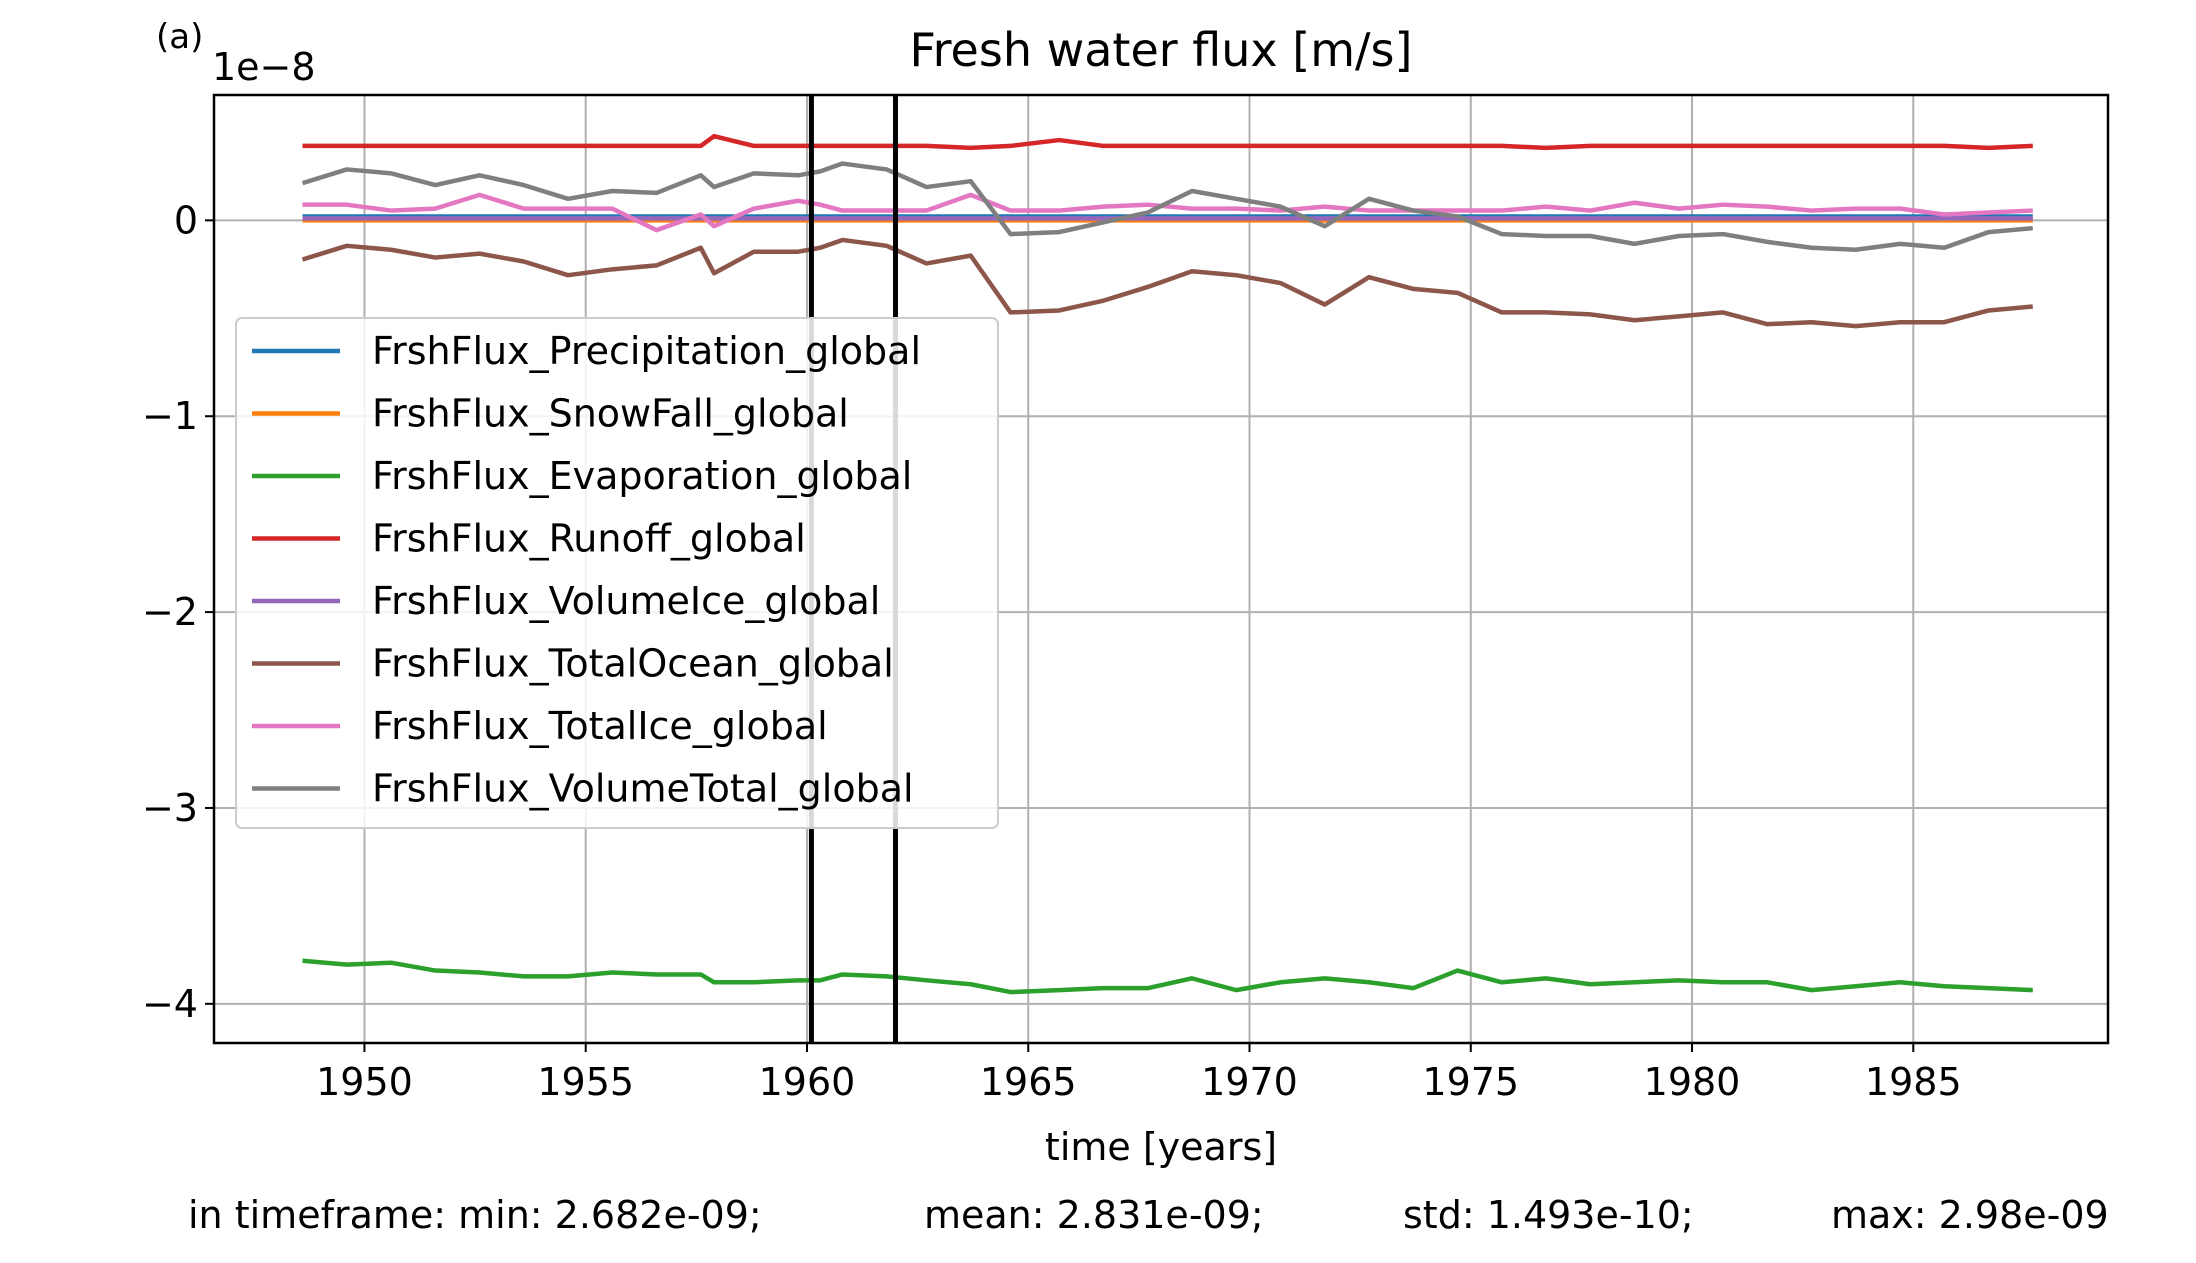  I want to click on x-axis-ticks: 1950 1955 1960 1965 1970 1975 1980 1985, so click(1139, 1073).